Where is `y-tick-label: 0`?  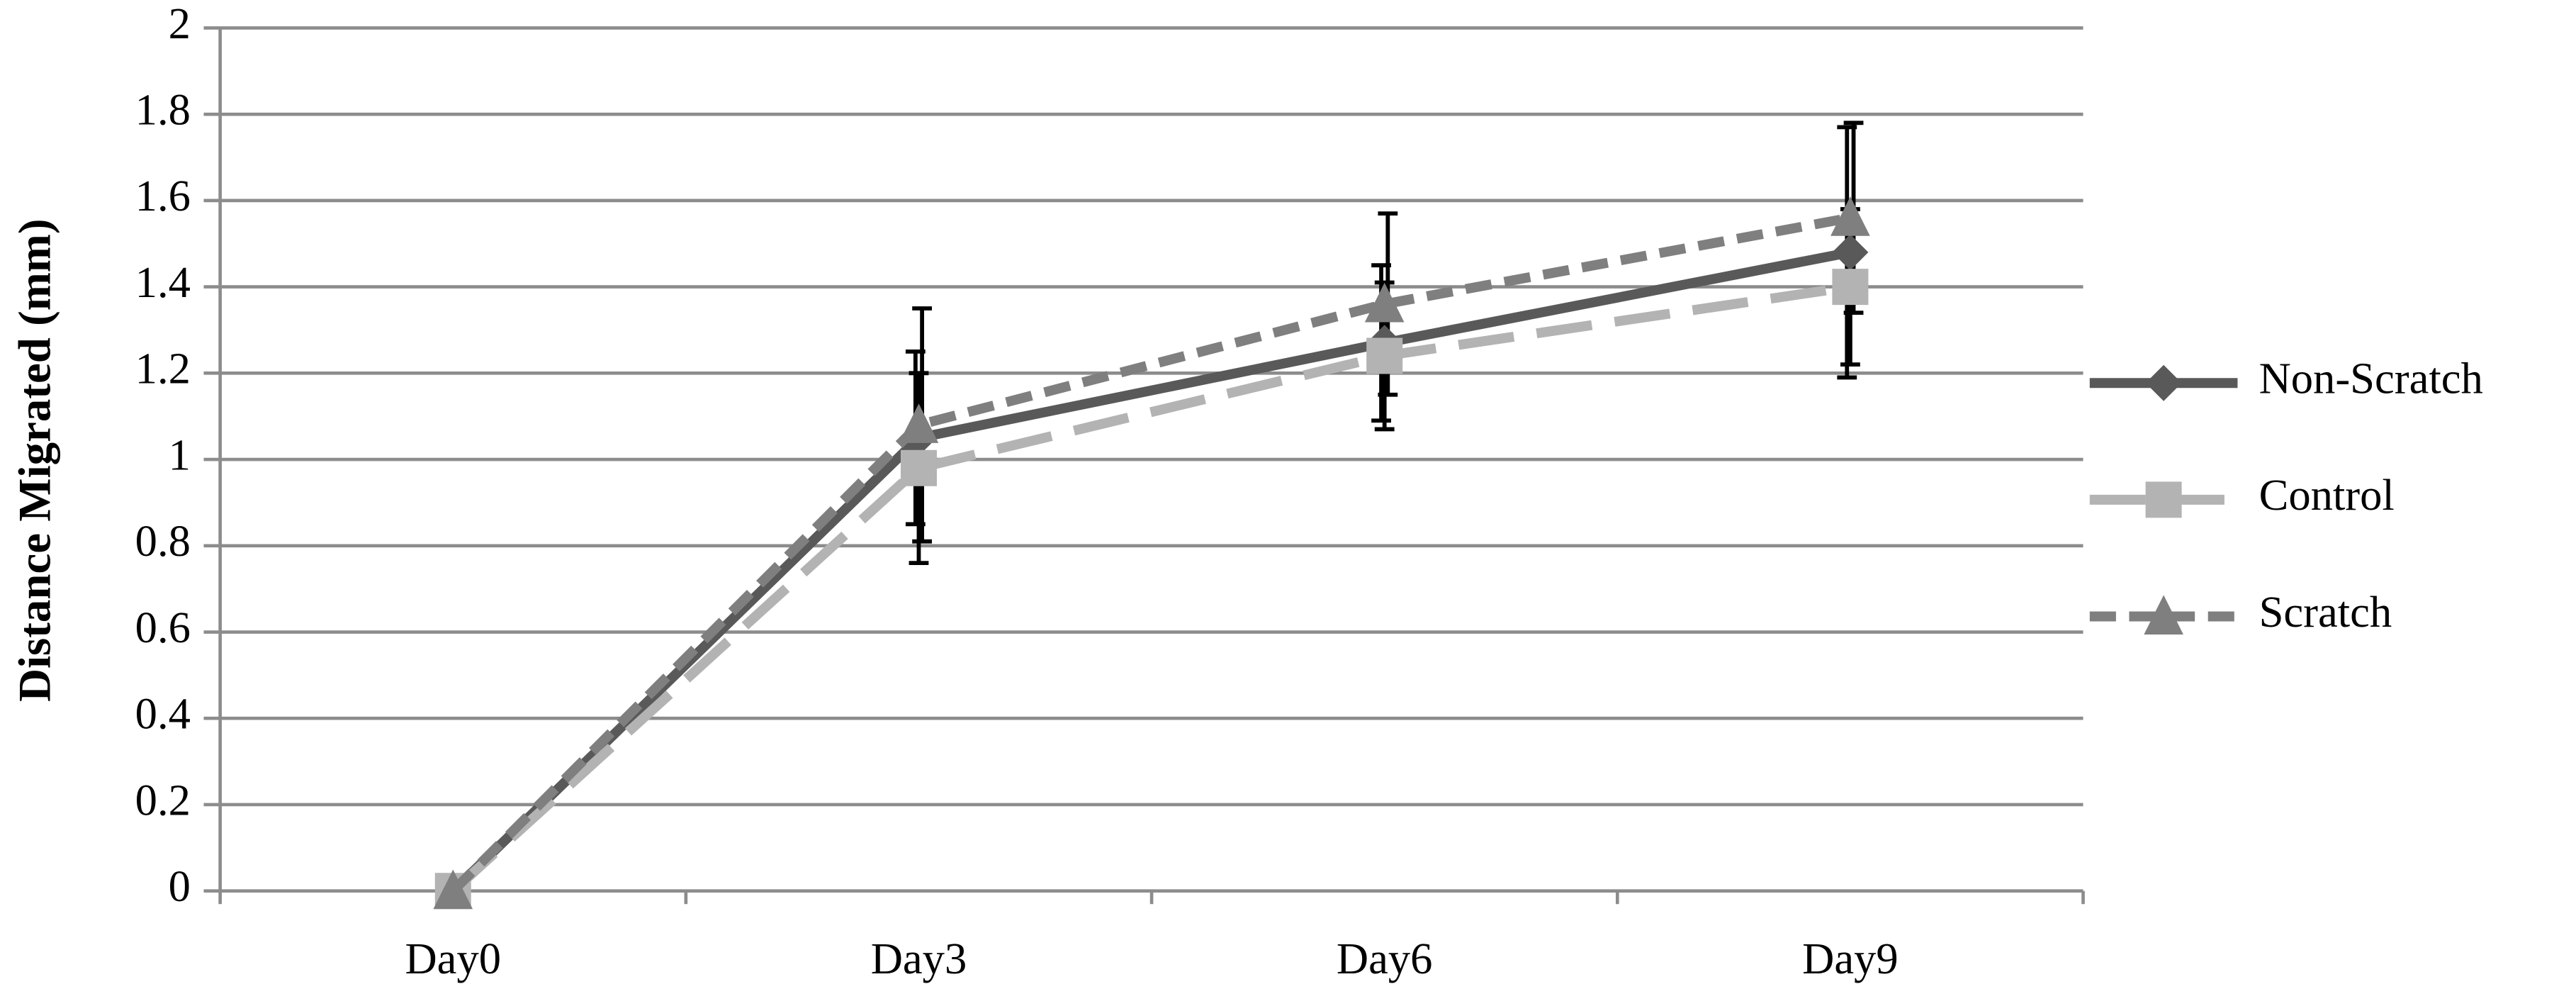 y-tick-label: 0 is located at coordinates (180, 886).